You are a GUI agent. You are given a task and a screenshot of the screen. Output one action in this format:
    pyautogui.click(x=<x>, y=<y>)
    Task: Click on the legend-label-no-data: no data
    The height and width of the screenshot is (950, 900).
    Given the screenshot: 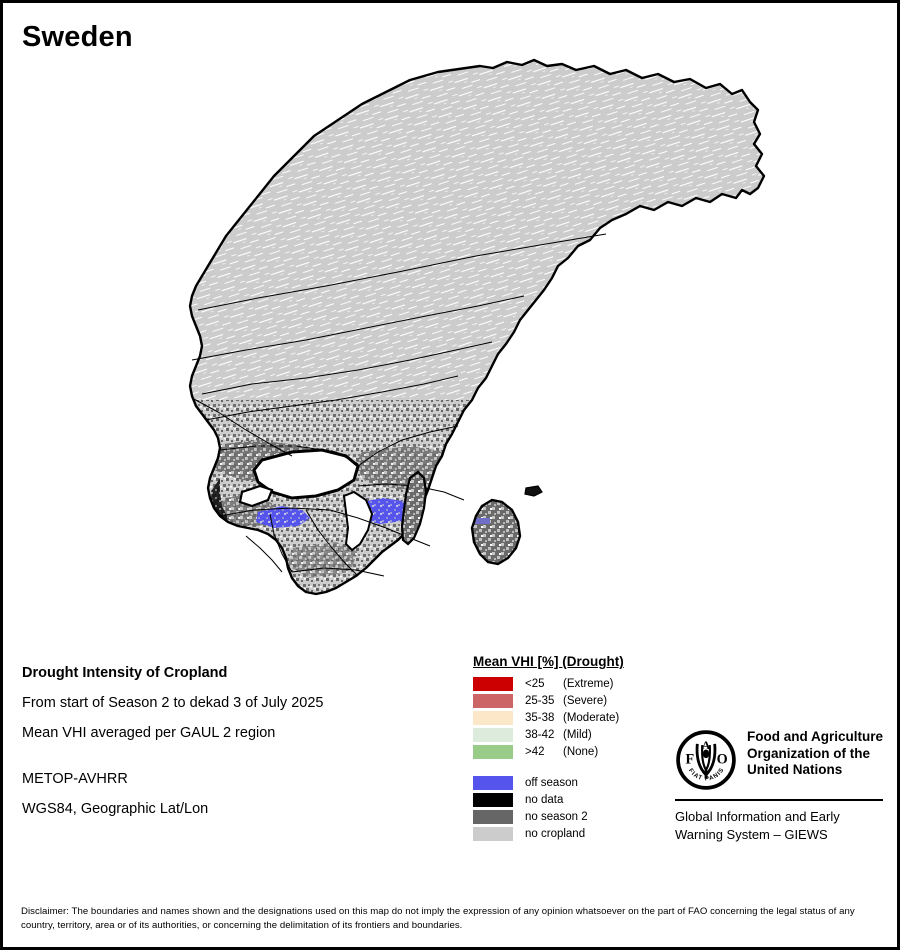 What is the action you would take?
    pyautogui.click(x=544, y=800)
    